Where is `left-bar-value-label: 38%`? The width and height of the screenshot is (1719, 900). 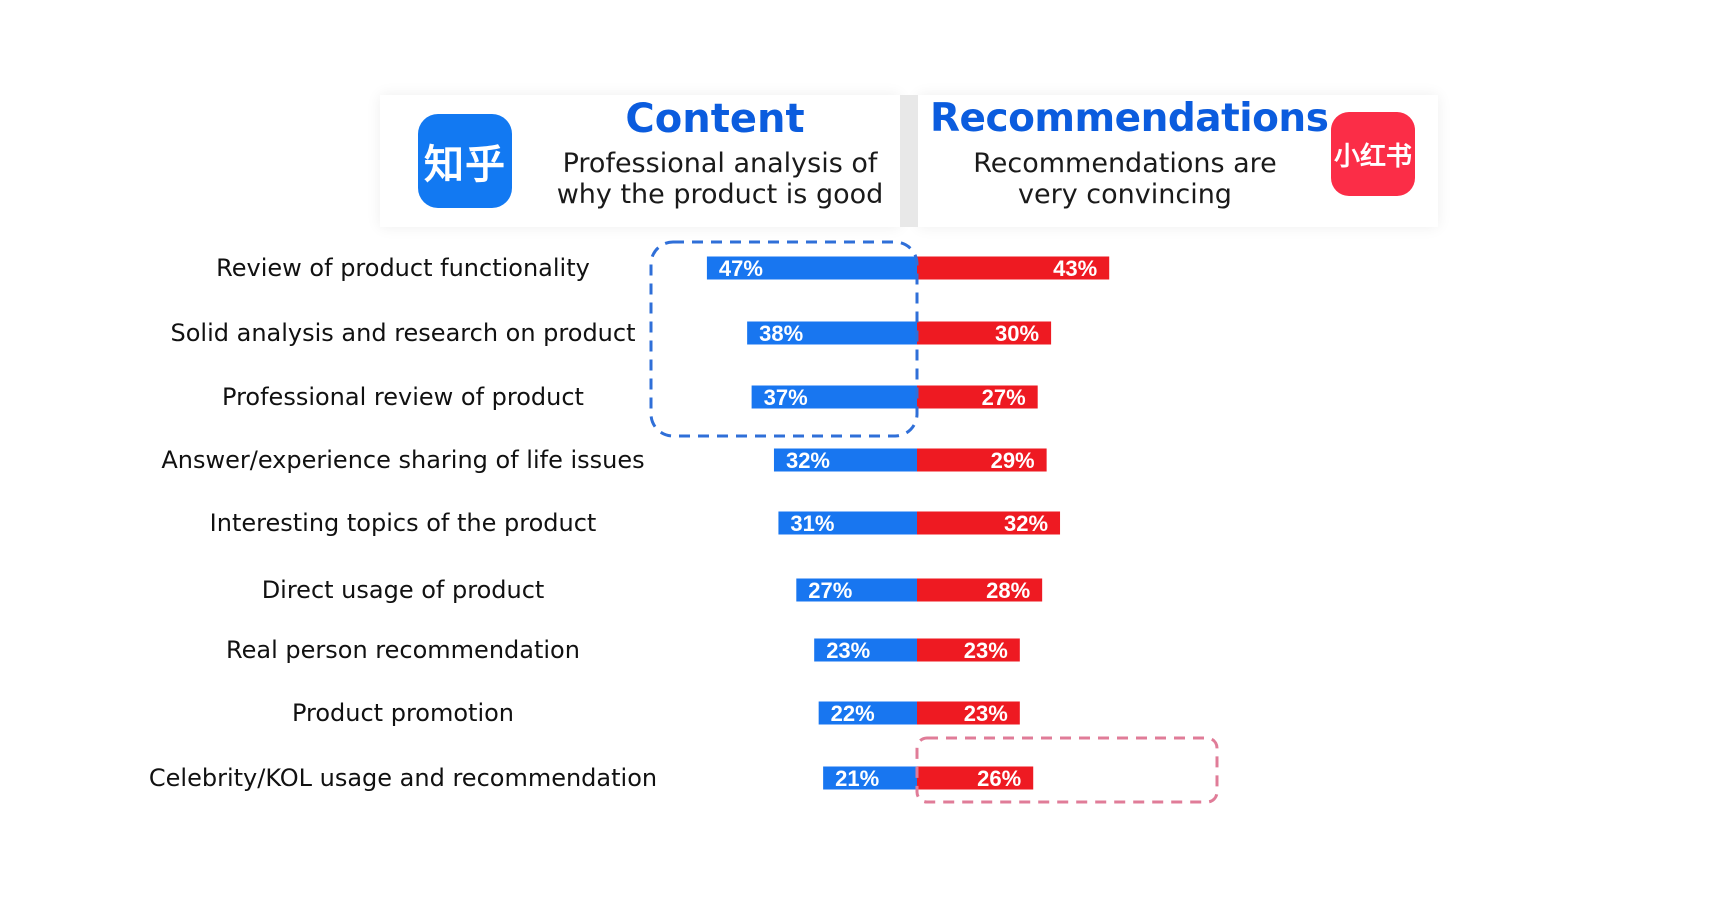
left-bar-value-label: 38% is located at coordinates (781, 333).